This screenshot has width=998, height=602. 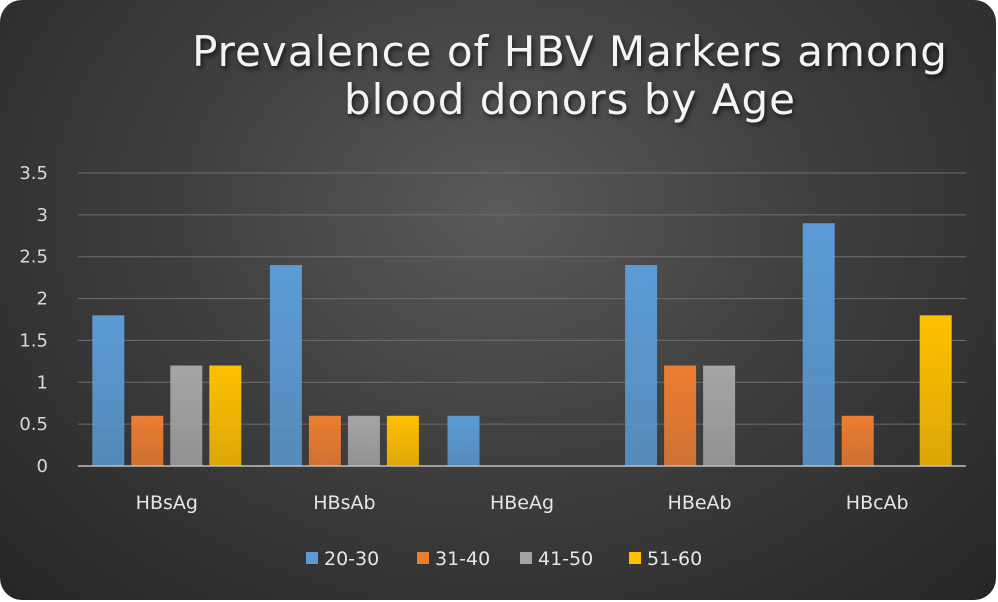 What do you see at coordinates (522, 503) in the screenshot?
I see `x-category-label: HBeAg` at bounding box center [522, 503].